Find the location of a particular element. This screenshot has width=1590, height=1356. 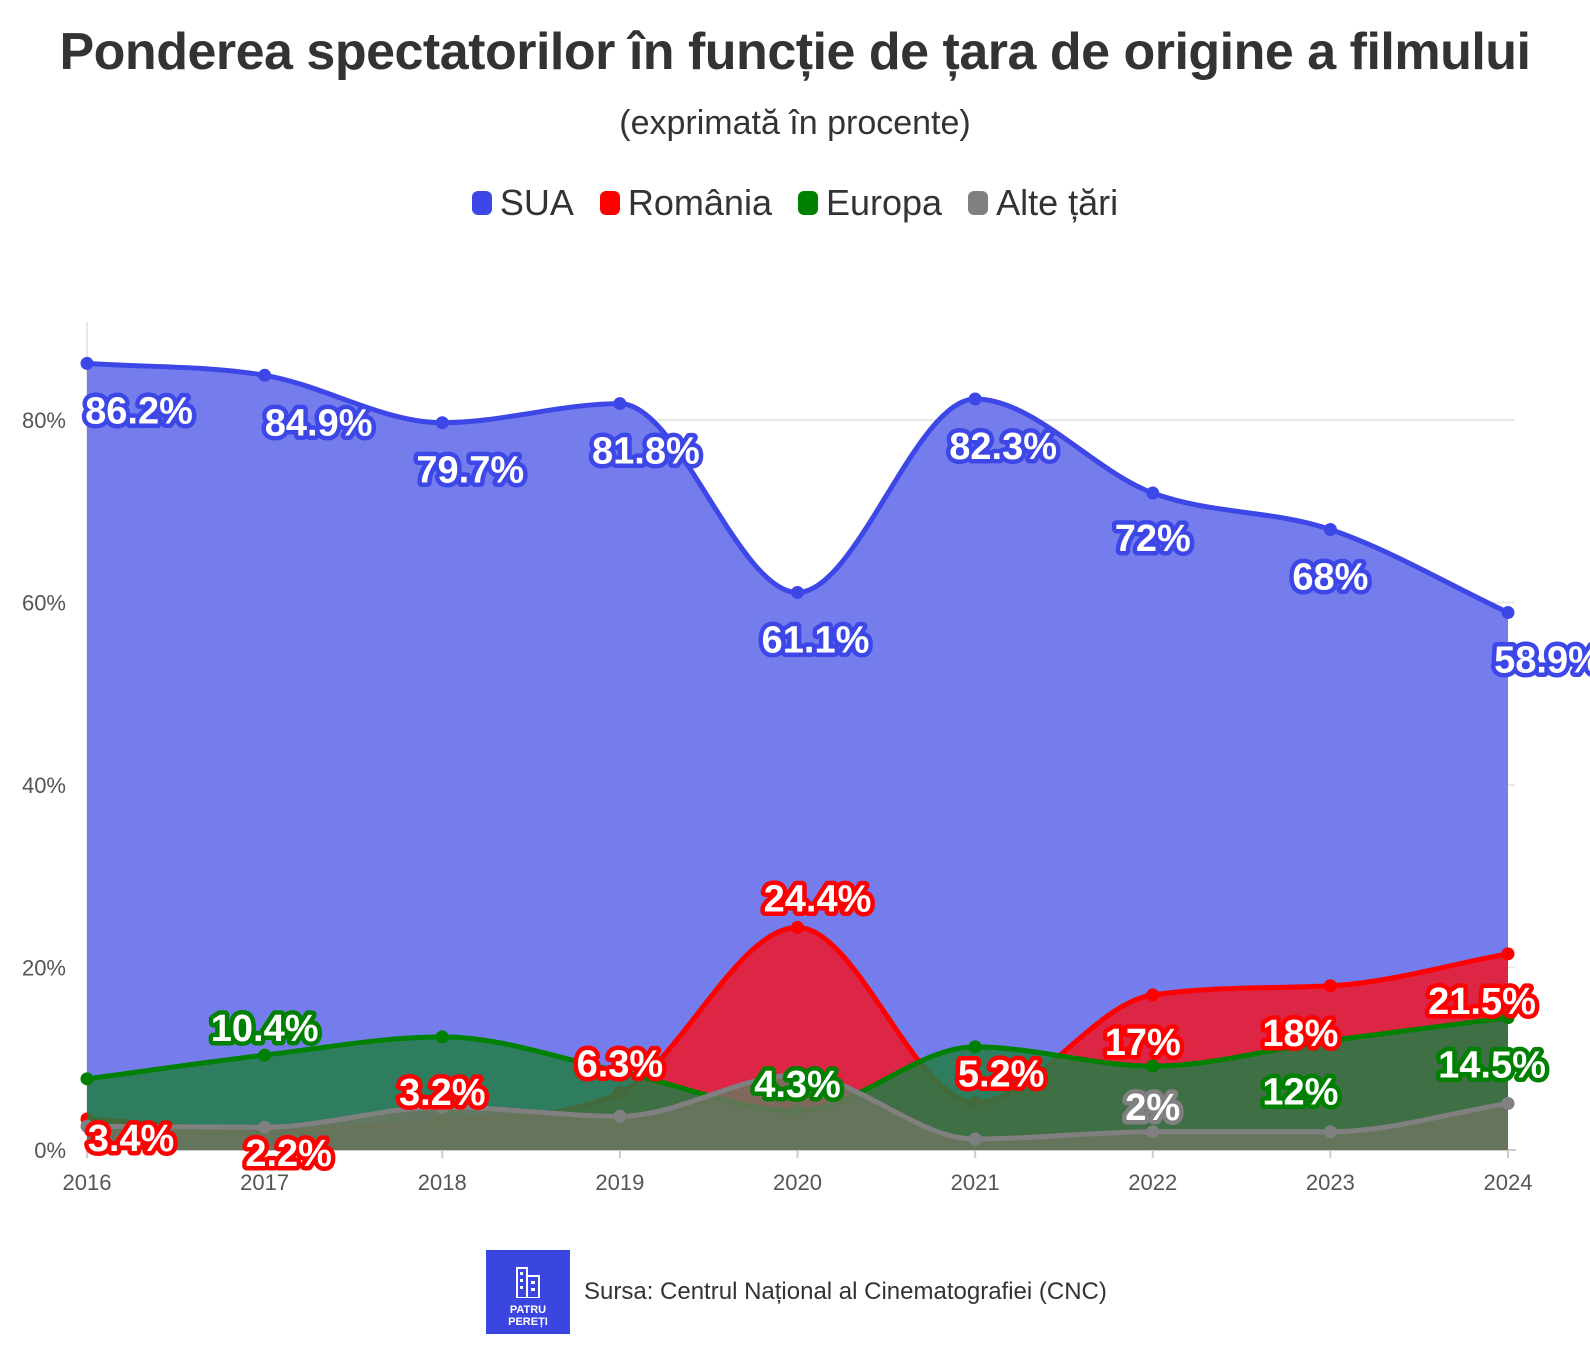

data-label-sua: 72% is located at coordinates (1153, 539).